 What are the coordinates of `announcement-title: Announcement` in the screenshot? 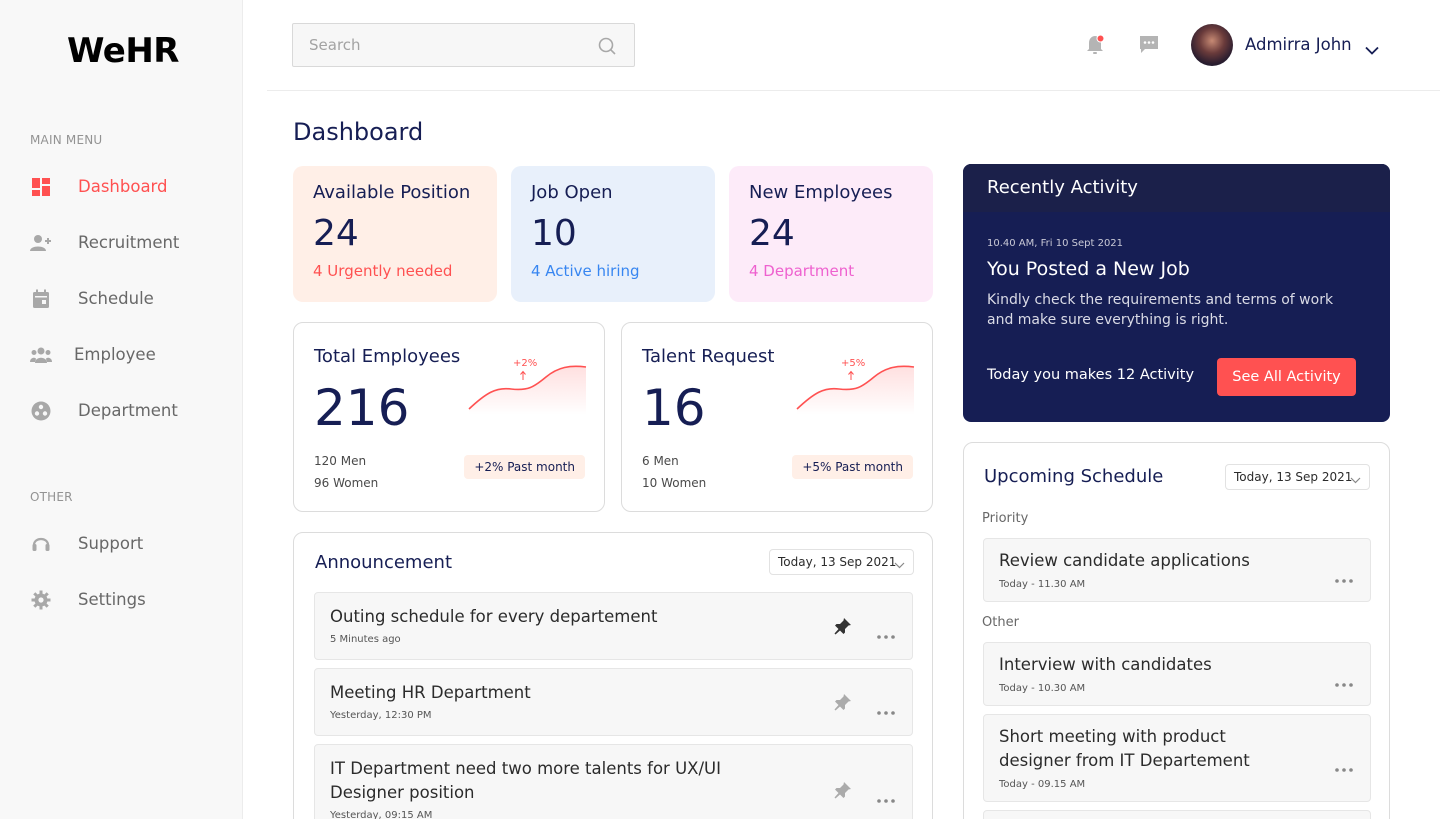 It's located at (384, 562).